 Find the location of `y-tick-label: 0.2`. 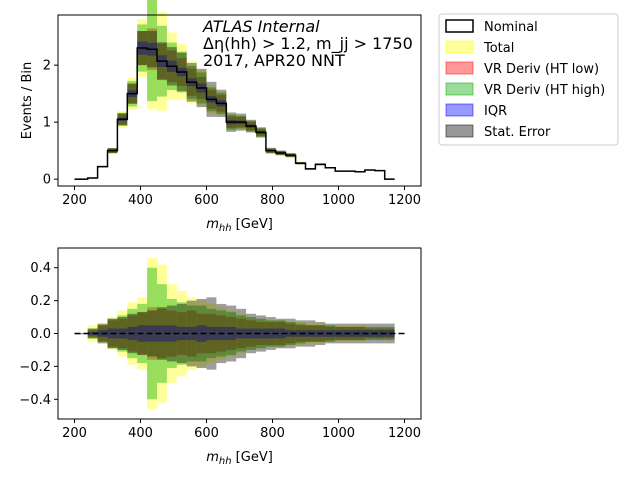

y-tick-label: 0.2 is located at coordinates (40, 301).